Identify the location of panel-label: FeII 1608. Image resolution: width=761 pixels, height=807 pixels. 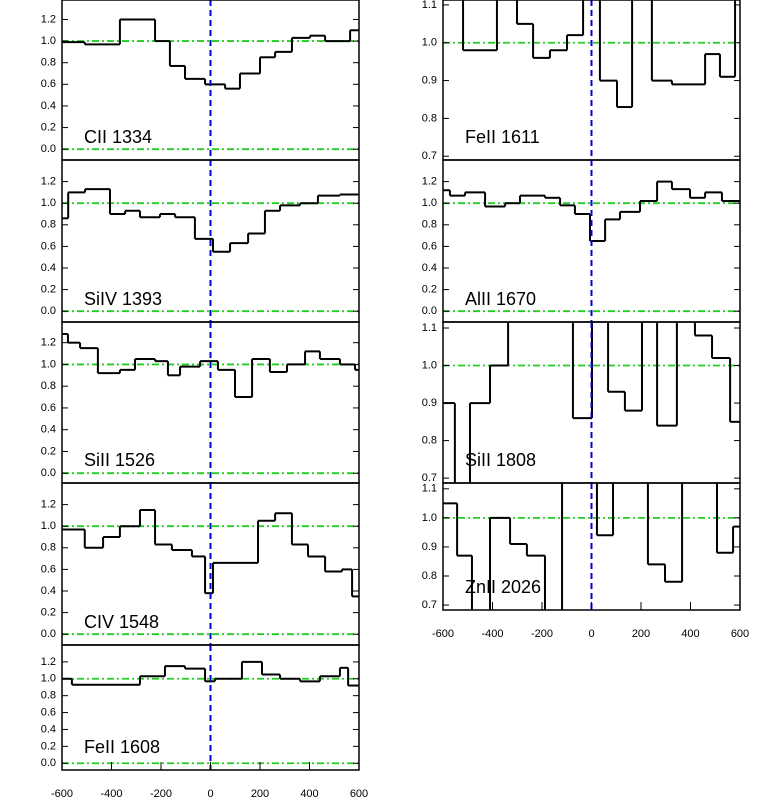
(122, 747).